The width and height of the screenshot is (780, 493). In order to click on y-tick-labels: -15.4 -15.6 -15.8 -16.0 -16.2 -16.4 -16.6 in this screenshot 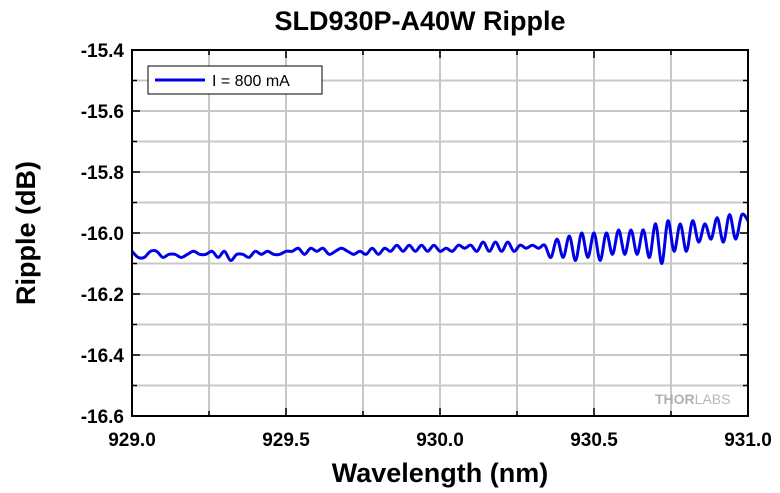, I will do `click(103, 234)`.